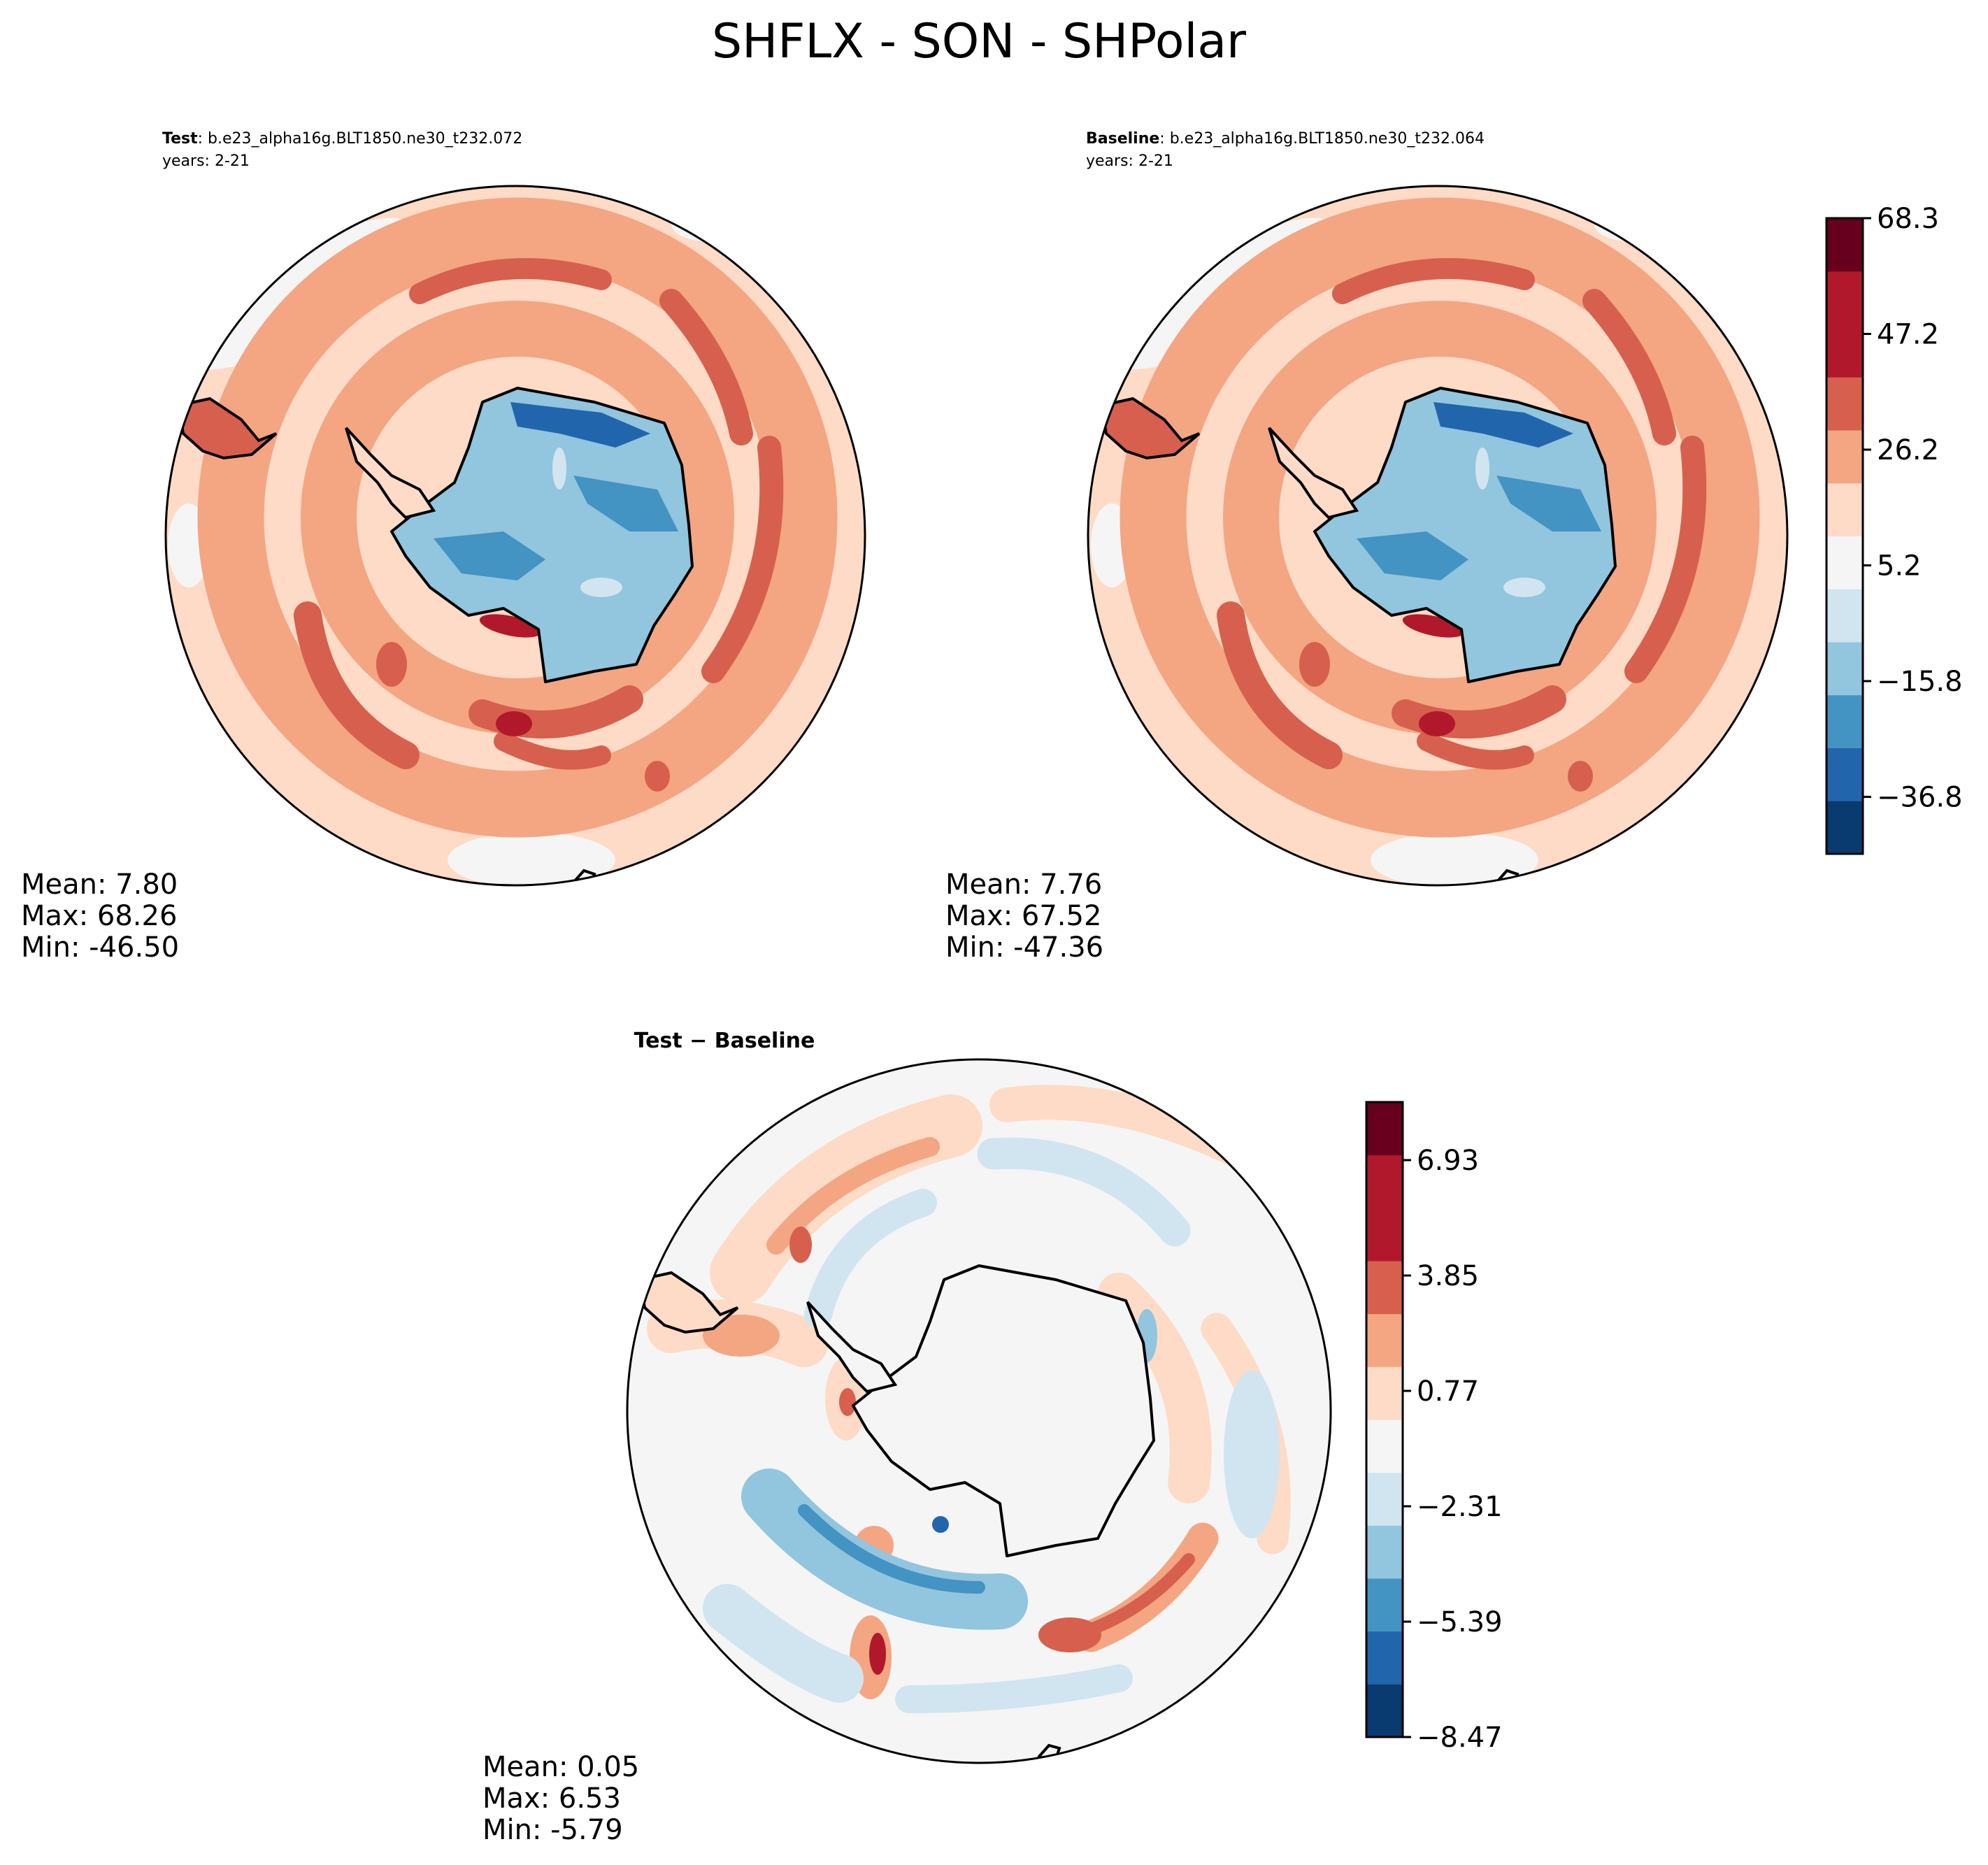  What do you see at coordinates (1899, 566) in the screenshot?
I see `main-colorbar-tick-label: 5.2` at bounding box center [1899, 566].